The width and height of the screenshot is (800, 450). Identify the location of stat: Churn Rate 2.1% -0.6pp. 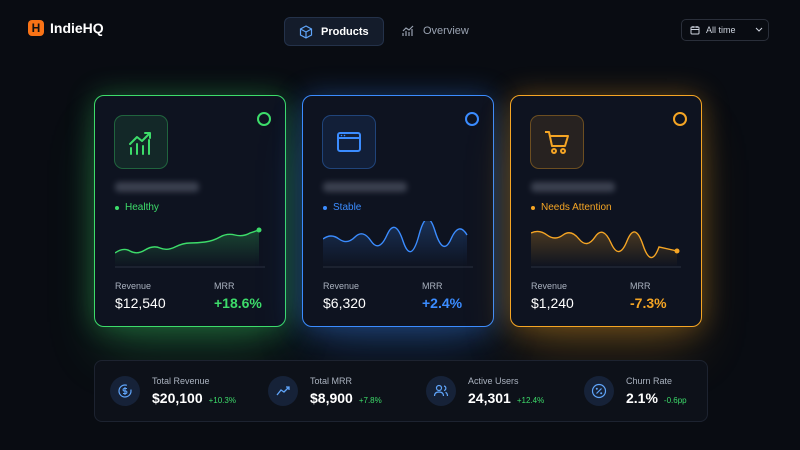
(645, 391).